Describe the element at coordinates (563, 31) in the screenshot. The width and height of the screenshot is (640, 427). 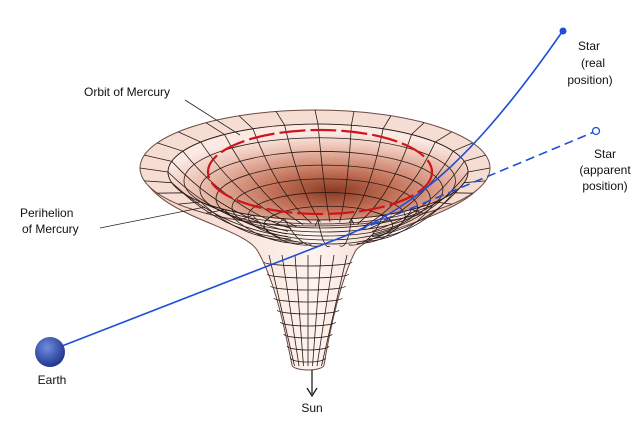
I see `star-real` at that location.